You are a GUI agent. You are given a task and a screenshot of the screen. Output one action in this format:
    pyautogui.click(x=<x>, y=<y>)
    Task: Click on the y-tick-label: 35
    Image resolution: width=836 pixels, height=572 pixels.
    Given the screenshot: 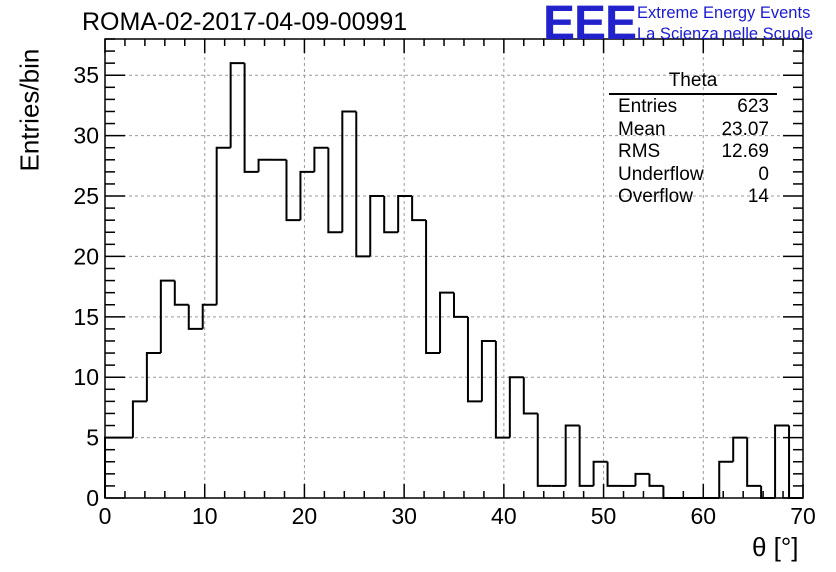 What is the action you would take?
    pyautogui.click(x=86, y=75)
    